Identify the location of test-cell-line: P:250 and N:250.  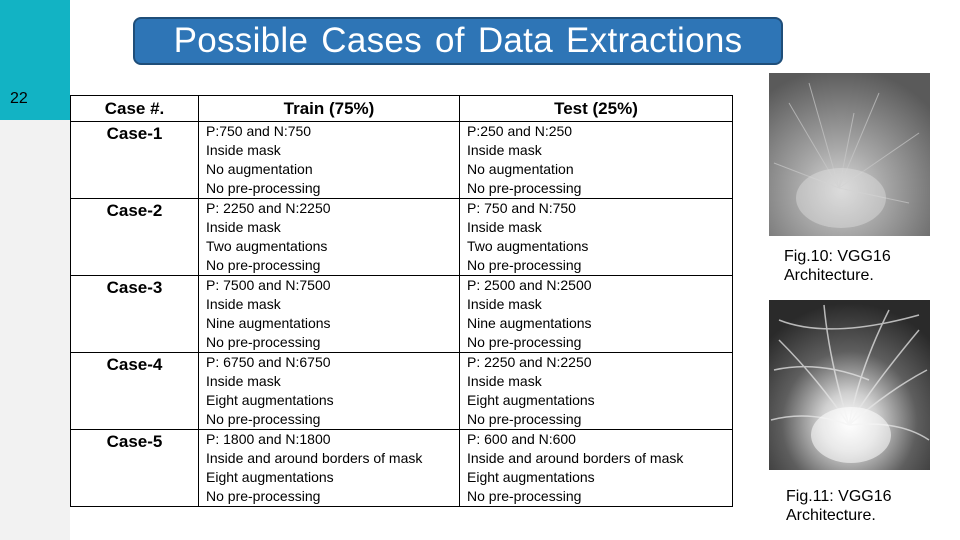
(520, 131).